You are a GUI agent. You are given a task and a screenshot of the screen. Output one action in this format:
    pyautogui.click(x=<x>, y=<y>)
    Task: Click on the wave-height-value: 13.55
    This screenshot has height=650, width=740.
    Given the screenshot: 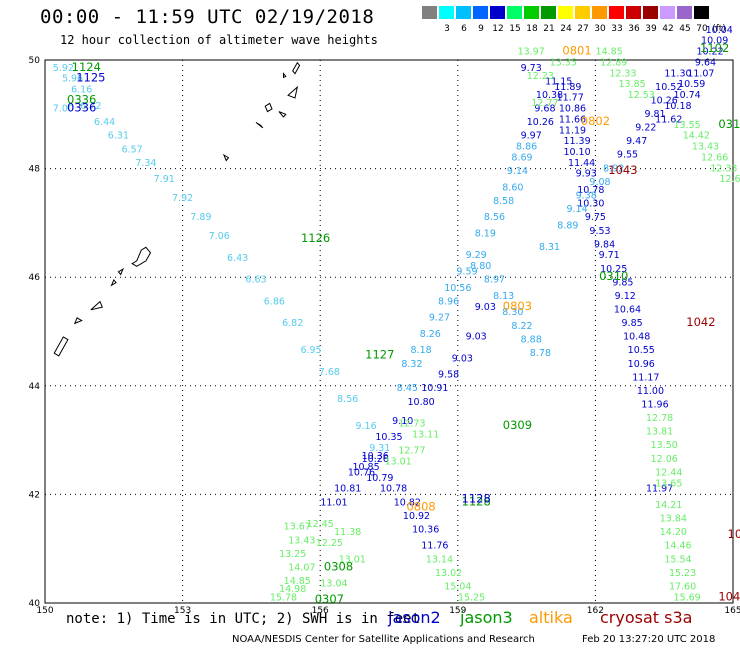 What is the action you would take?
    pyautogui.click(x=687, y=125)
    